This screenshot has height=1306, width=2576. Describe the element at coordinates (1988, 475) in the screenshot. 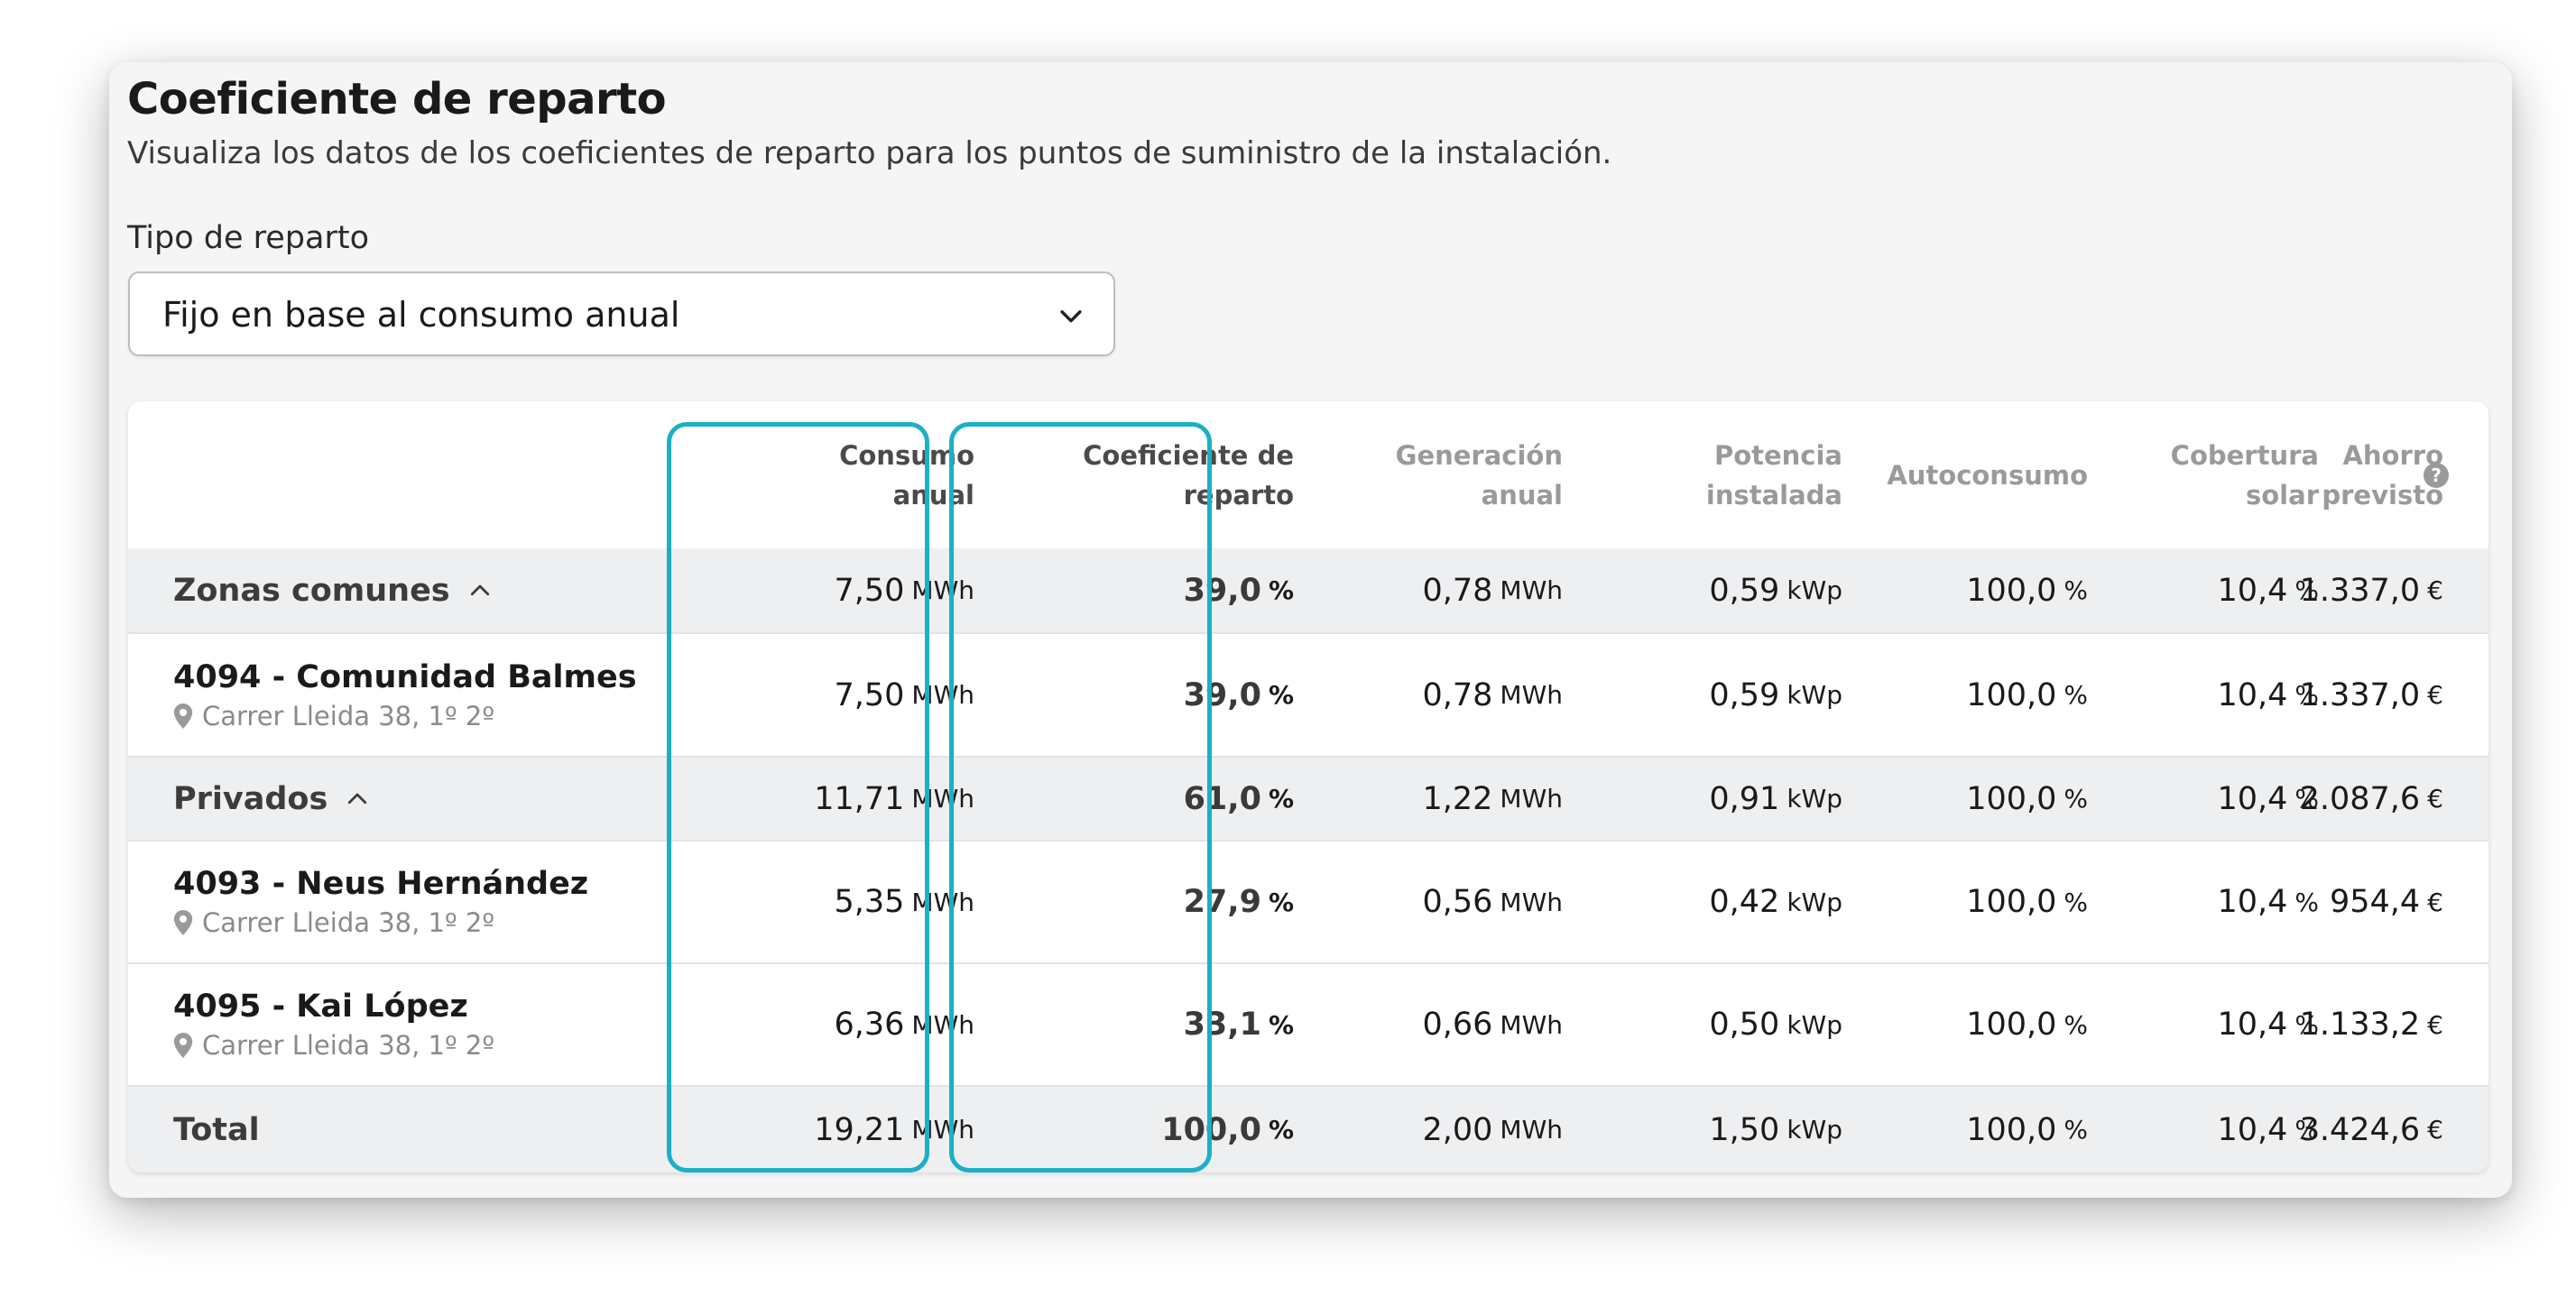

I see `col-header-autoconsumo: Autoconsumo` at that location.